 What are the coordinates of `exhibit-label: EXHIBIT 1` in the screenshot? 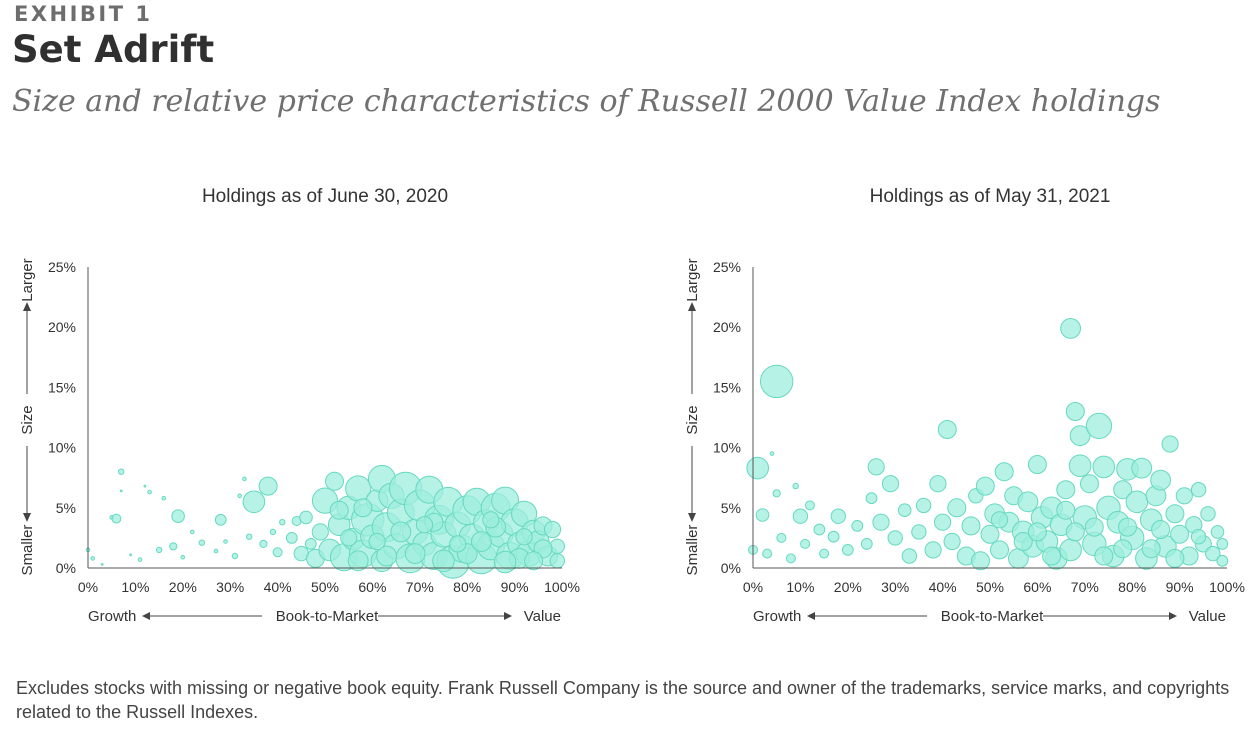 It's located at (83, 14).